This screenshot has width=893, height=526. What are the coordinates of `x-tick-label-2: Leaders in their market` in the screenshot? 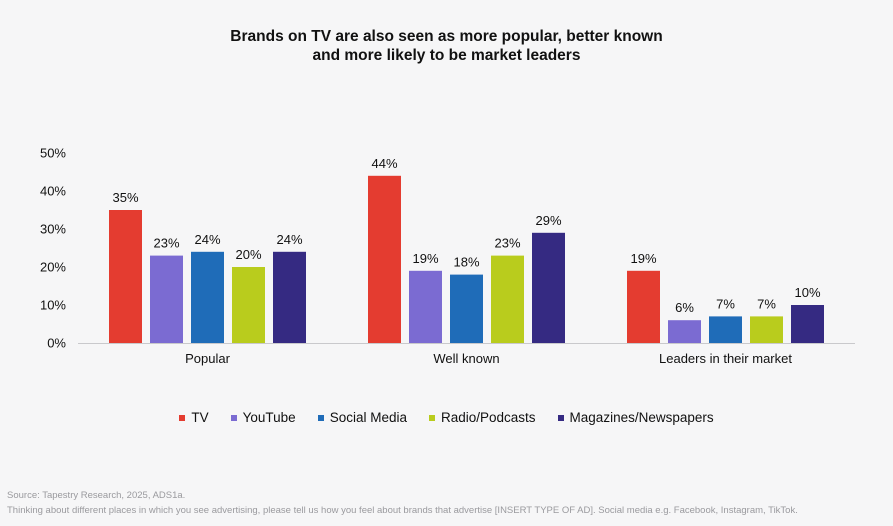 It's located at (725, 358).